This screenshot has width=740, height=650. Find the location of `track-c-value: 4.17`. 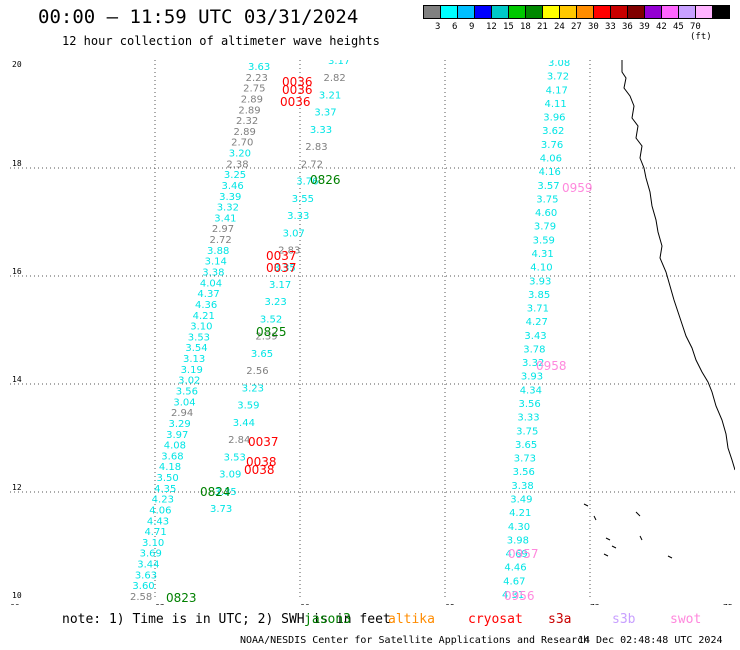

track-c-value: 4.17 is located at coordinates (557, 90).